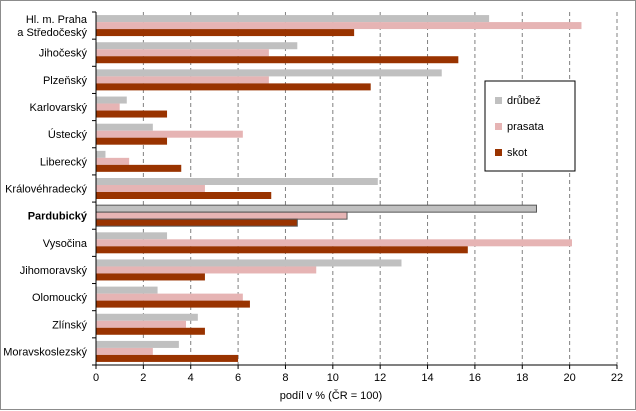  I want to click on x-tick-label: 4, so click(191, 378).